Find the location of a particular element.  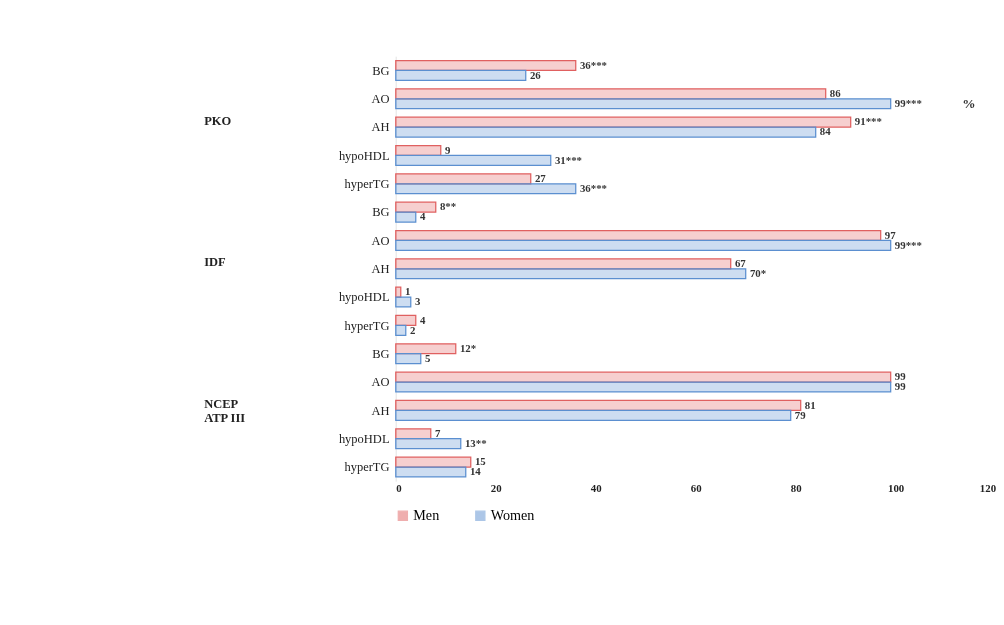

data-label: 8** is located at coordinates (448, 206).